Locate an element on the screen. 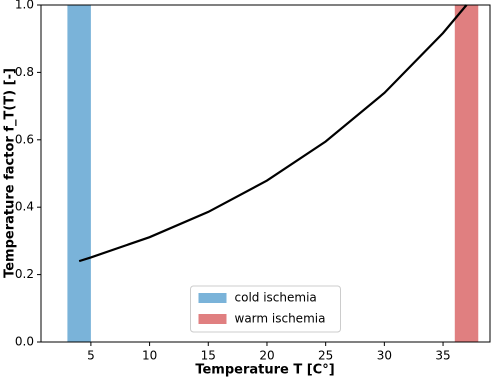  y-tick-label: 0.8 is located at coordinates (24, 72).